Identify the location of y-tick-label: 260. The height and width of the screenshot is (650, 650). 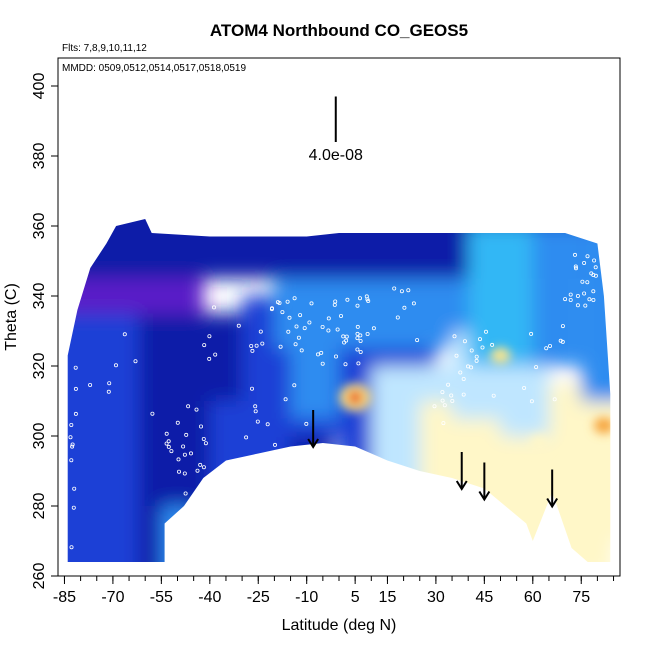
(39, 576).